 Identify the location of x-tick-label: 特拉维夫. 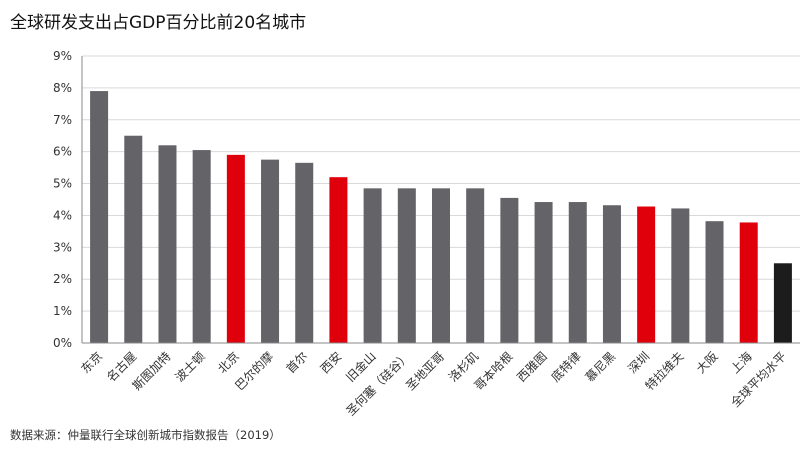
(664, 371).